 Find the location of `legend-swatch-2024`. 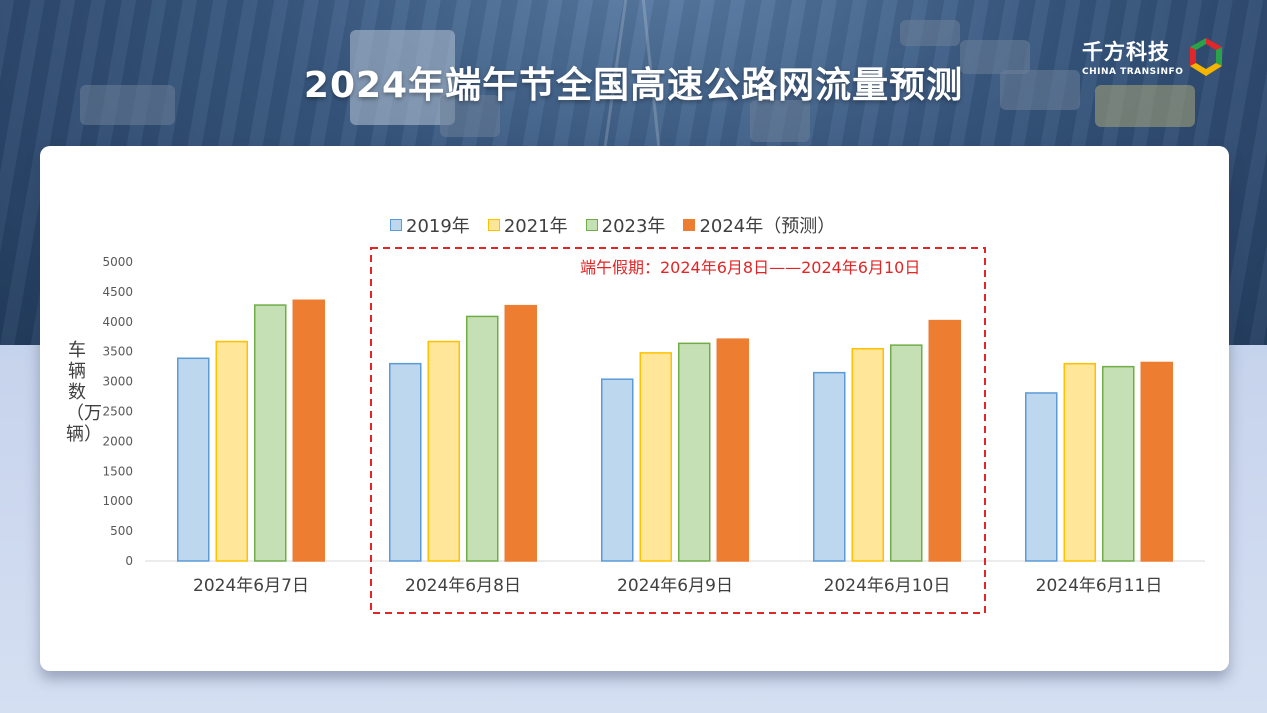

legend-swatch-2024 is located at coordinates (689, 225).